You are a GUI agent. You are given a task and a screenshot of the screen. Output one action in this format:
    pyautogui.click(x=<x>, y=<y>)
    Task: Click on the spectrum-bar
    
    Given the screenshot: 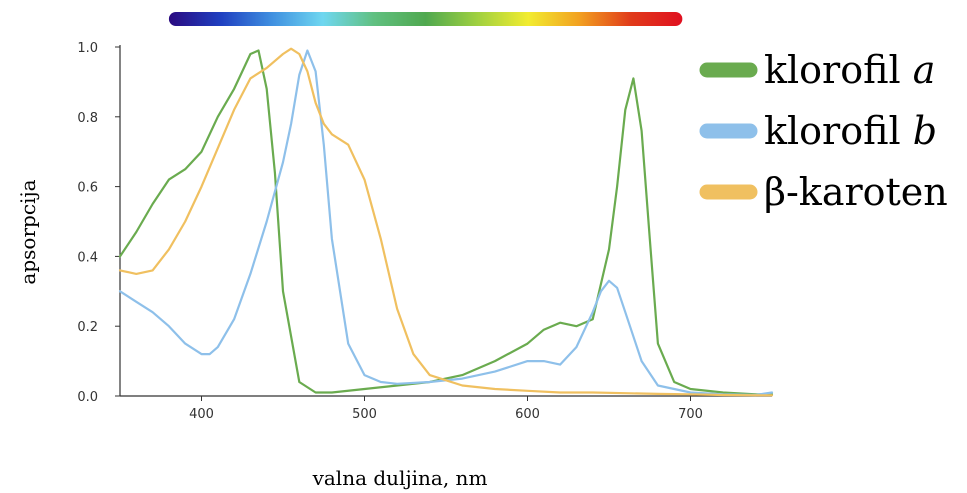 What is the action you would take?
    pyautogui.click(x=425, y=19)
    